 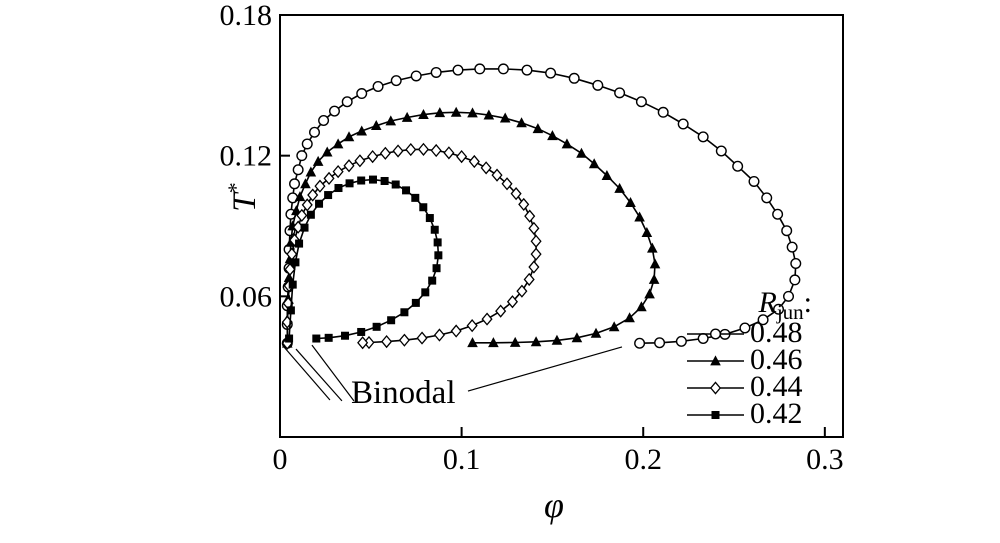 I want to click on legend-entry-label: 0.48, so click(x=776, y=332).